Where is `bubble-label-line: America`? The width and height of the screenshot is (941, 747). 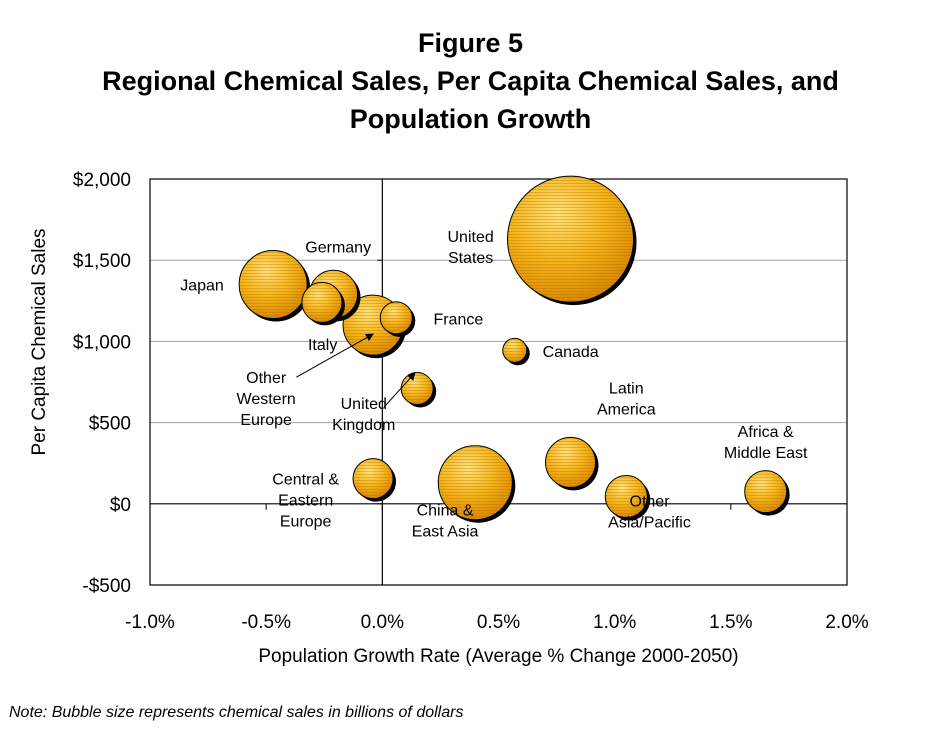
bubble-label-line: America is located at coordinates (626, 410).